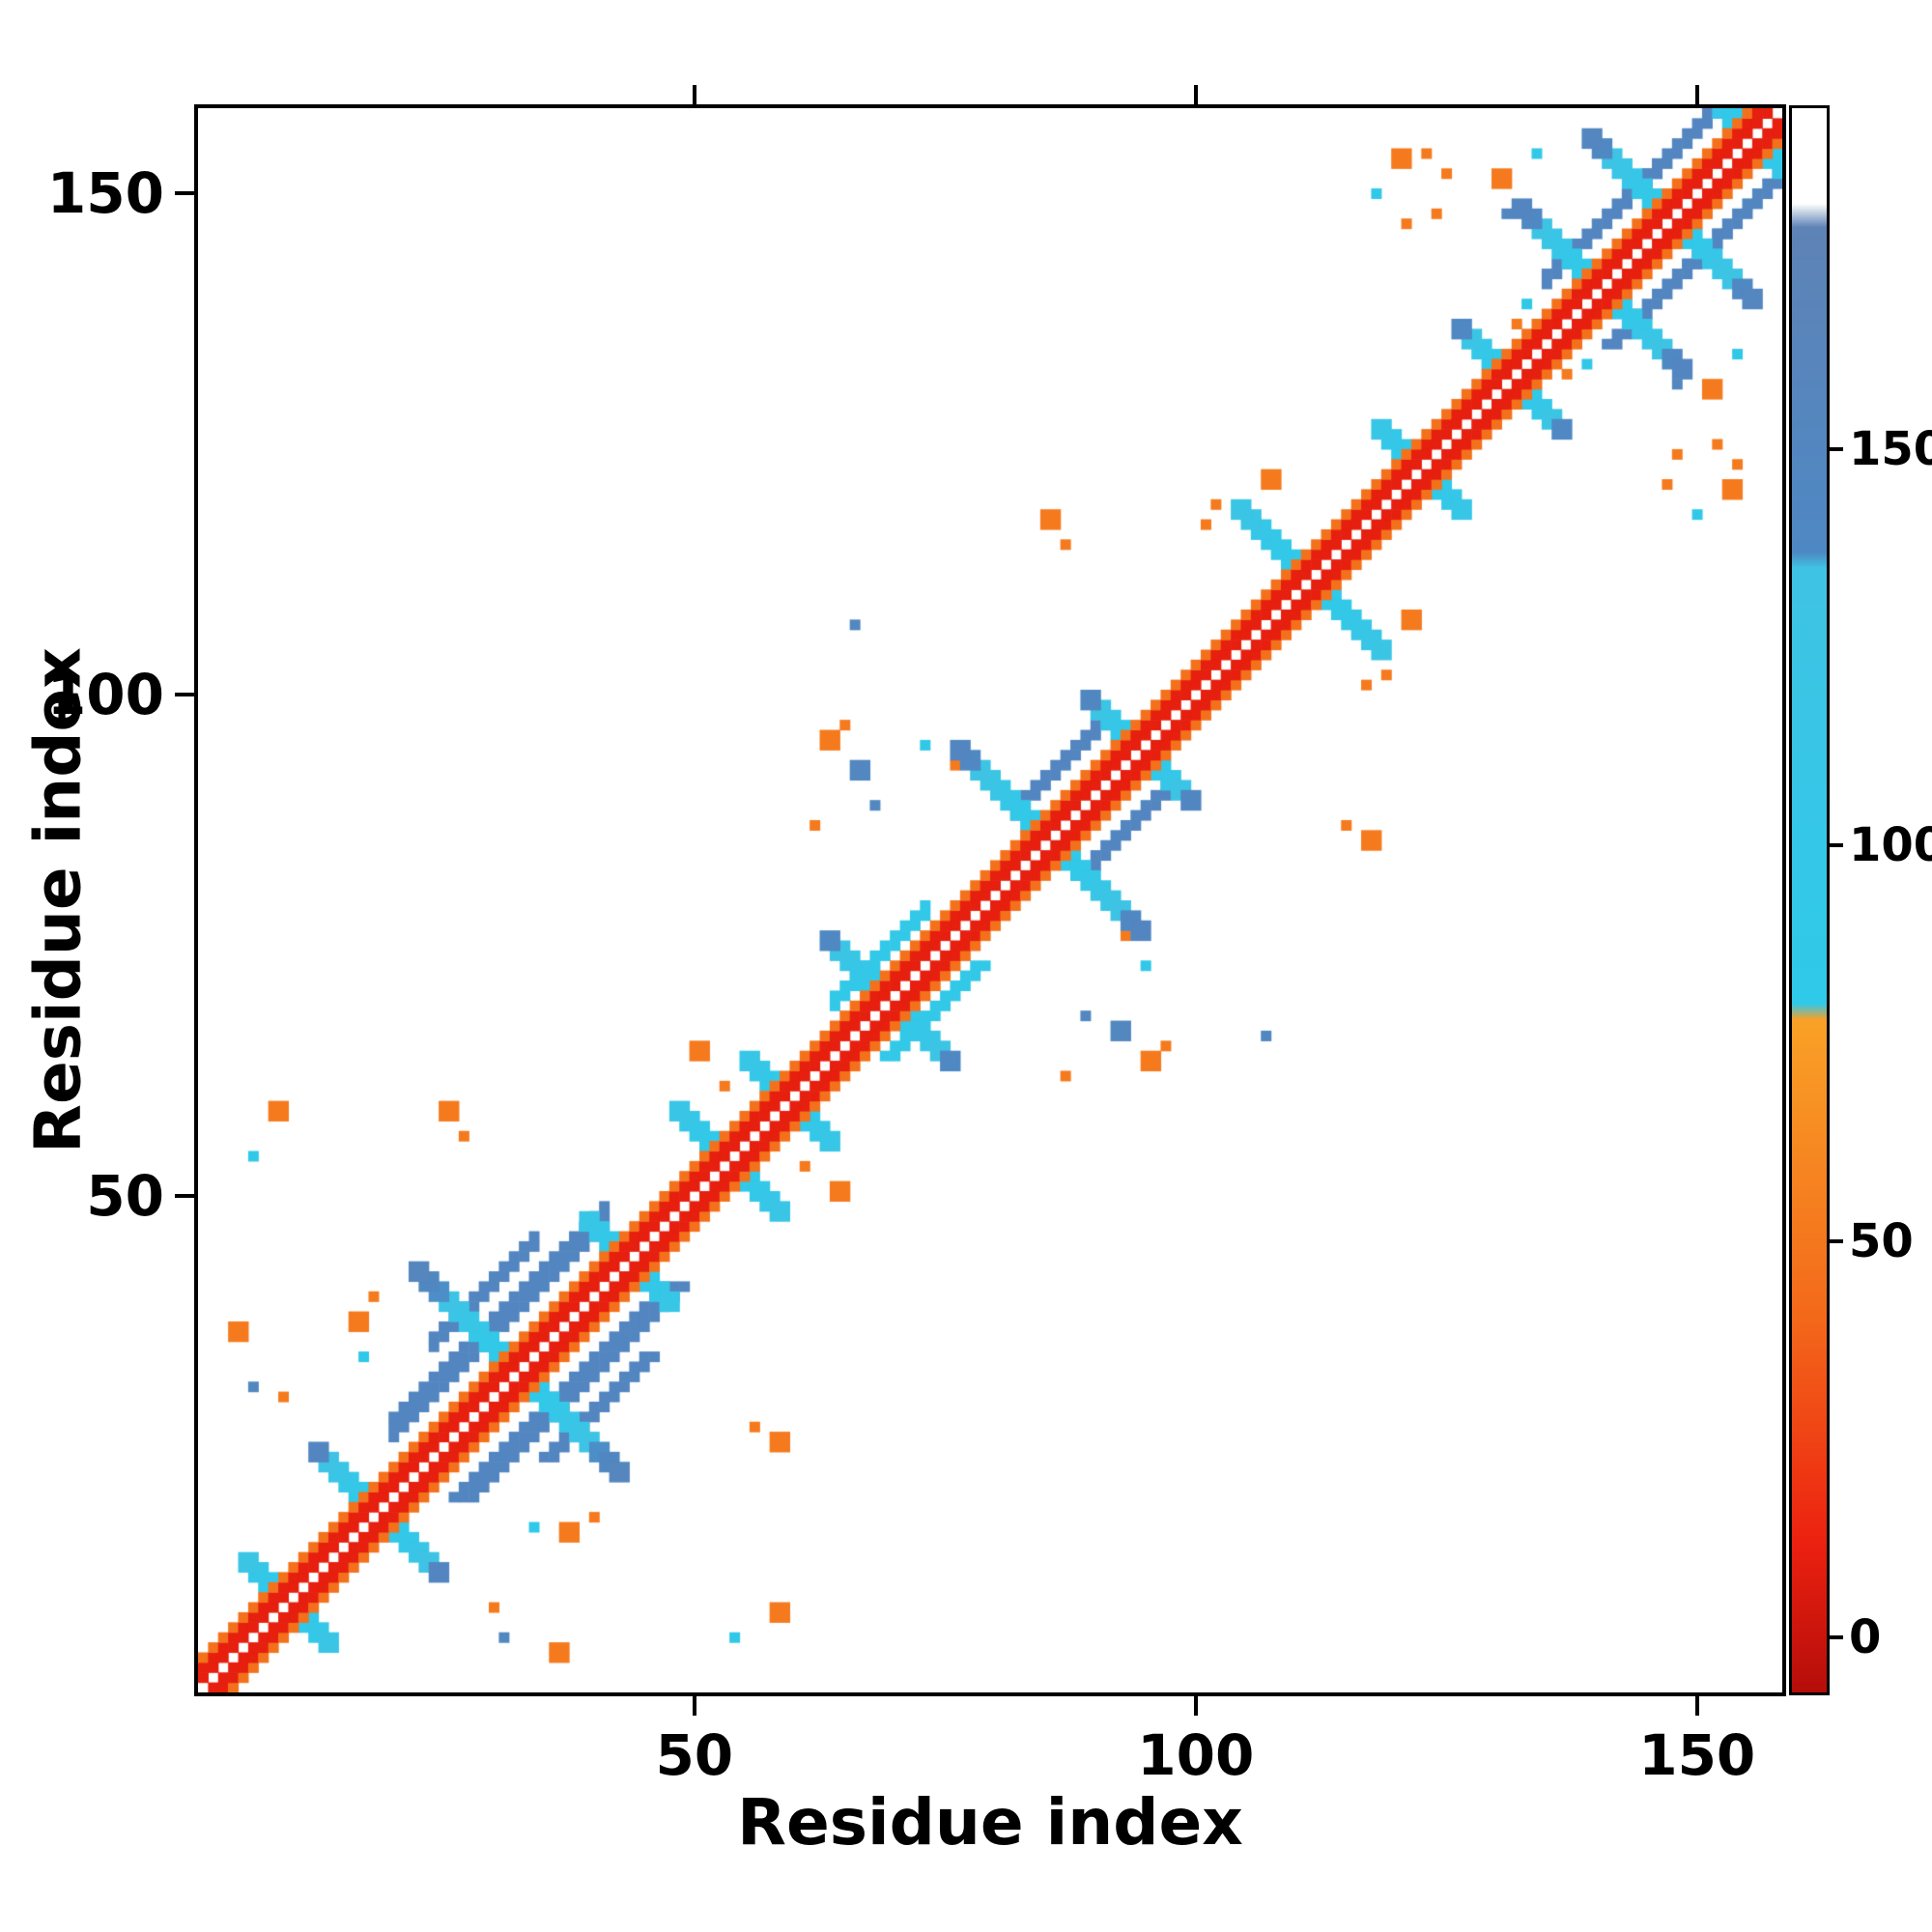  Describe the element at coordinates (1890, 448) in the screenshot. I see `colorbar-tick-label: 150` at that location.